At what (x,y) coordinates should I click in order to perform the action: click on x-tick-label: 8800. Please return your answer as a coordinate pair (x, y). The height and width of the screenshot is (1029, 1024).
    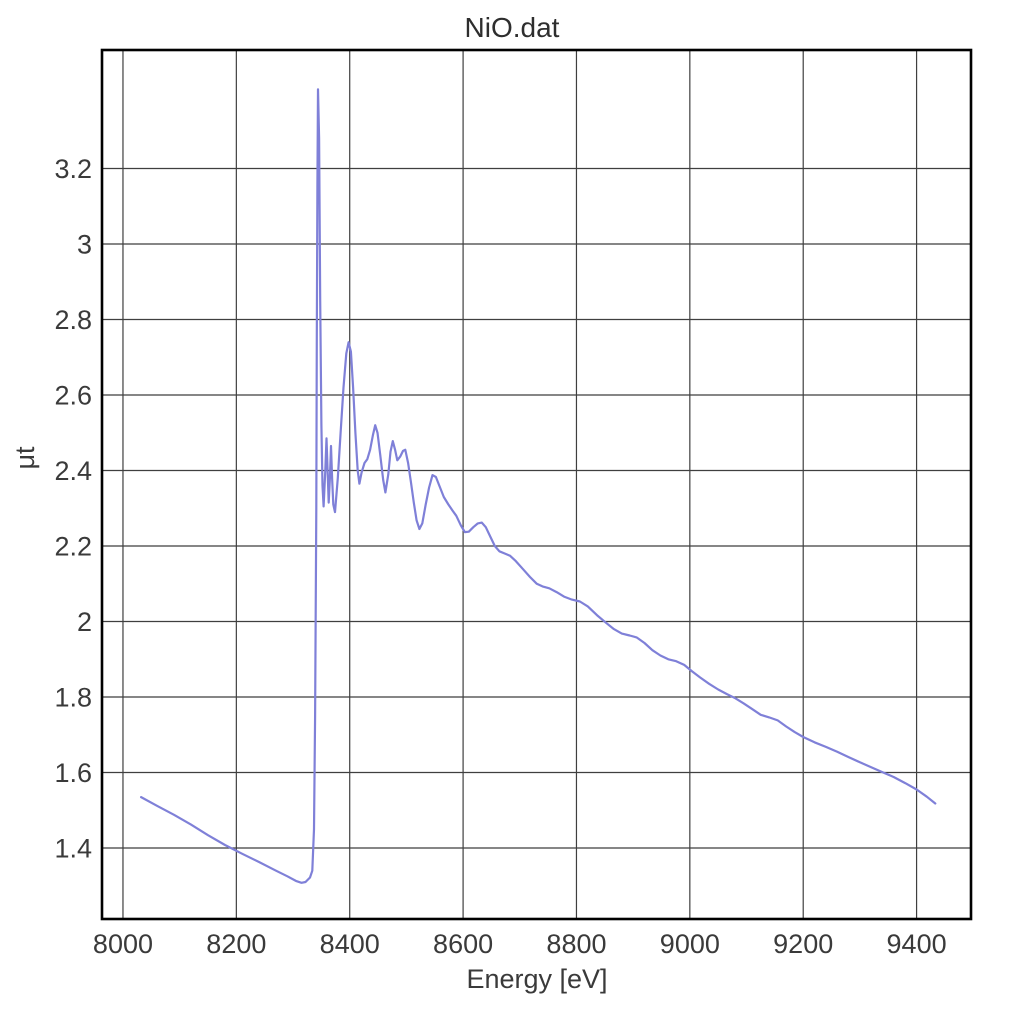
    Looking at the image, I should click on (576, 944).